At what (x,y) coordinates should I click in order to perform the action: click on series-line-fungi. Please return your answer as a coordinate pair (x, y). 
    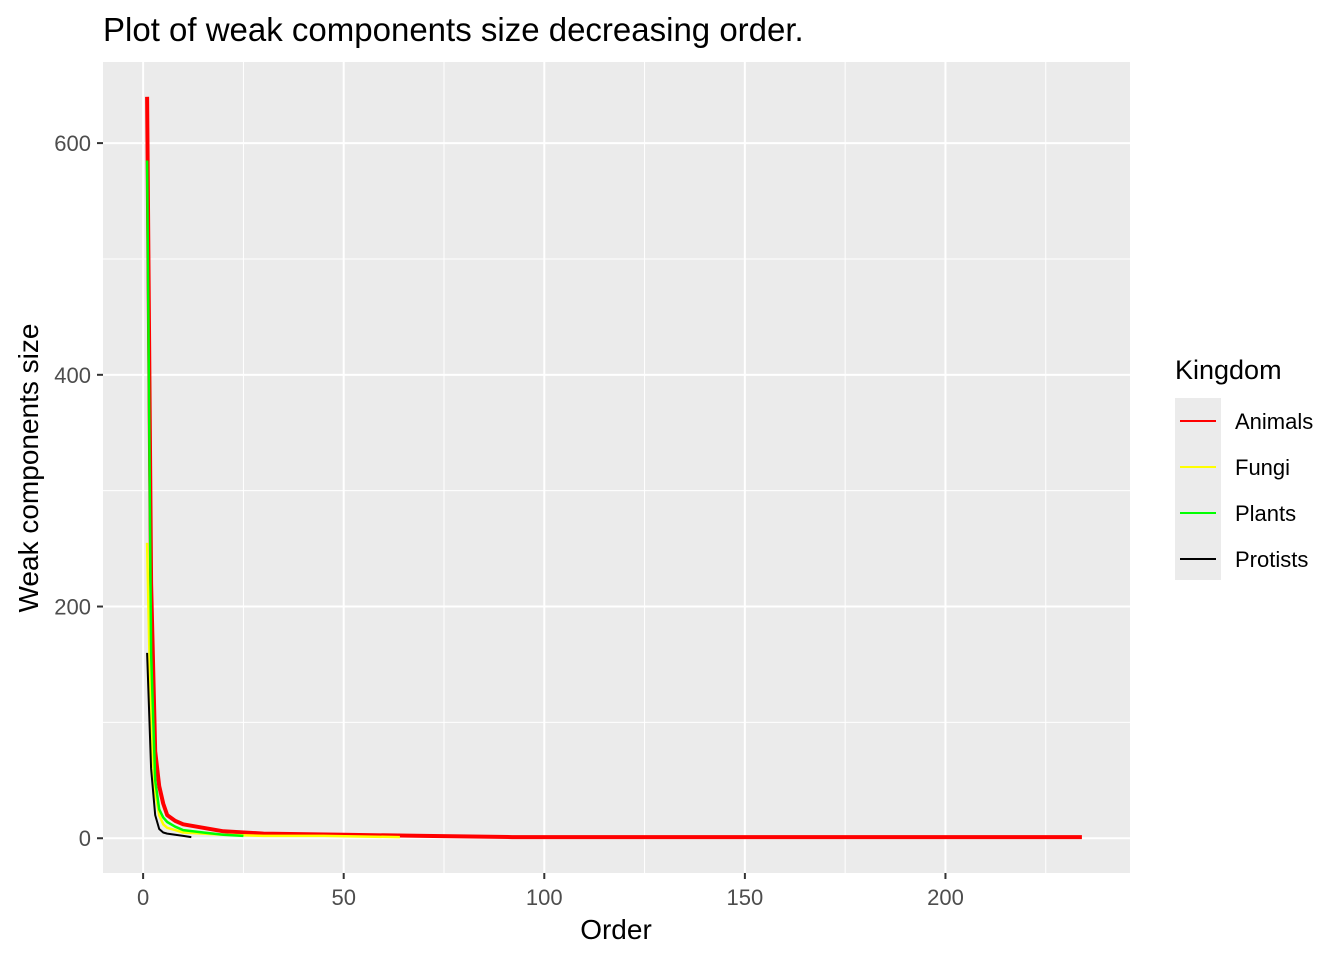
    Looking at the image, I should click on (272, 690).